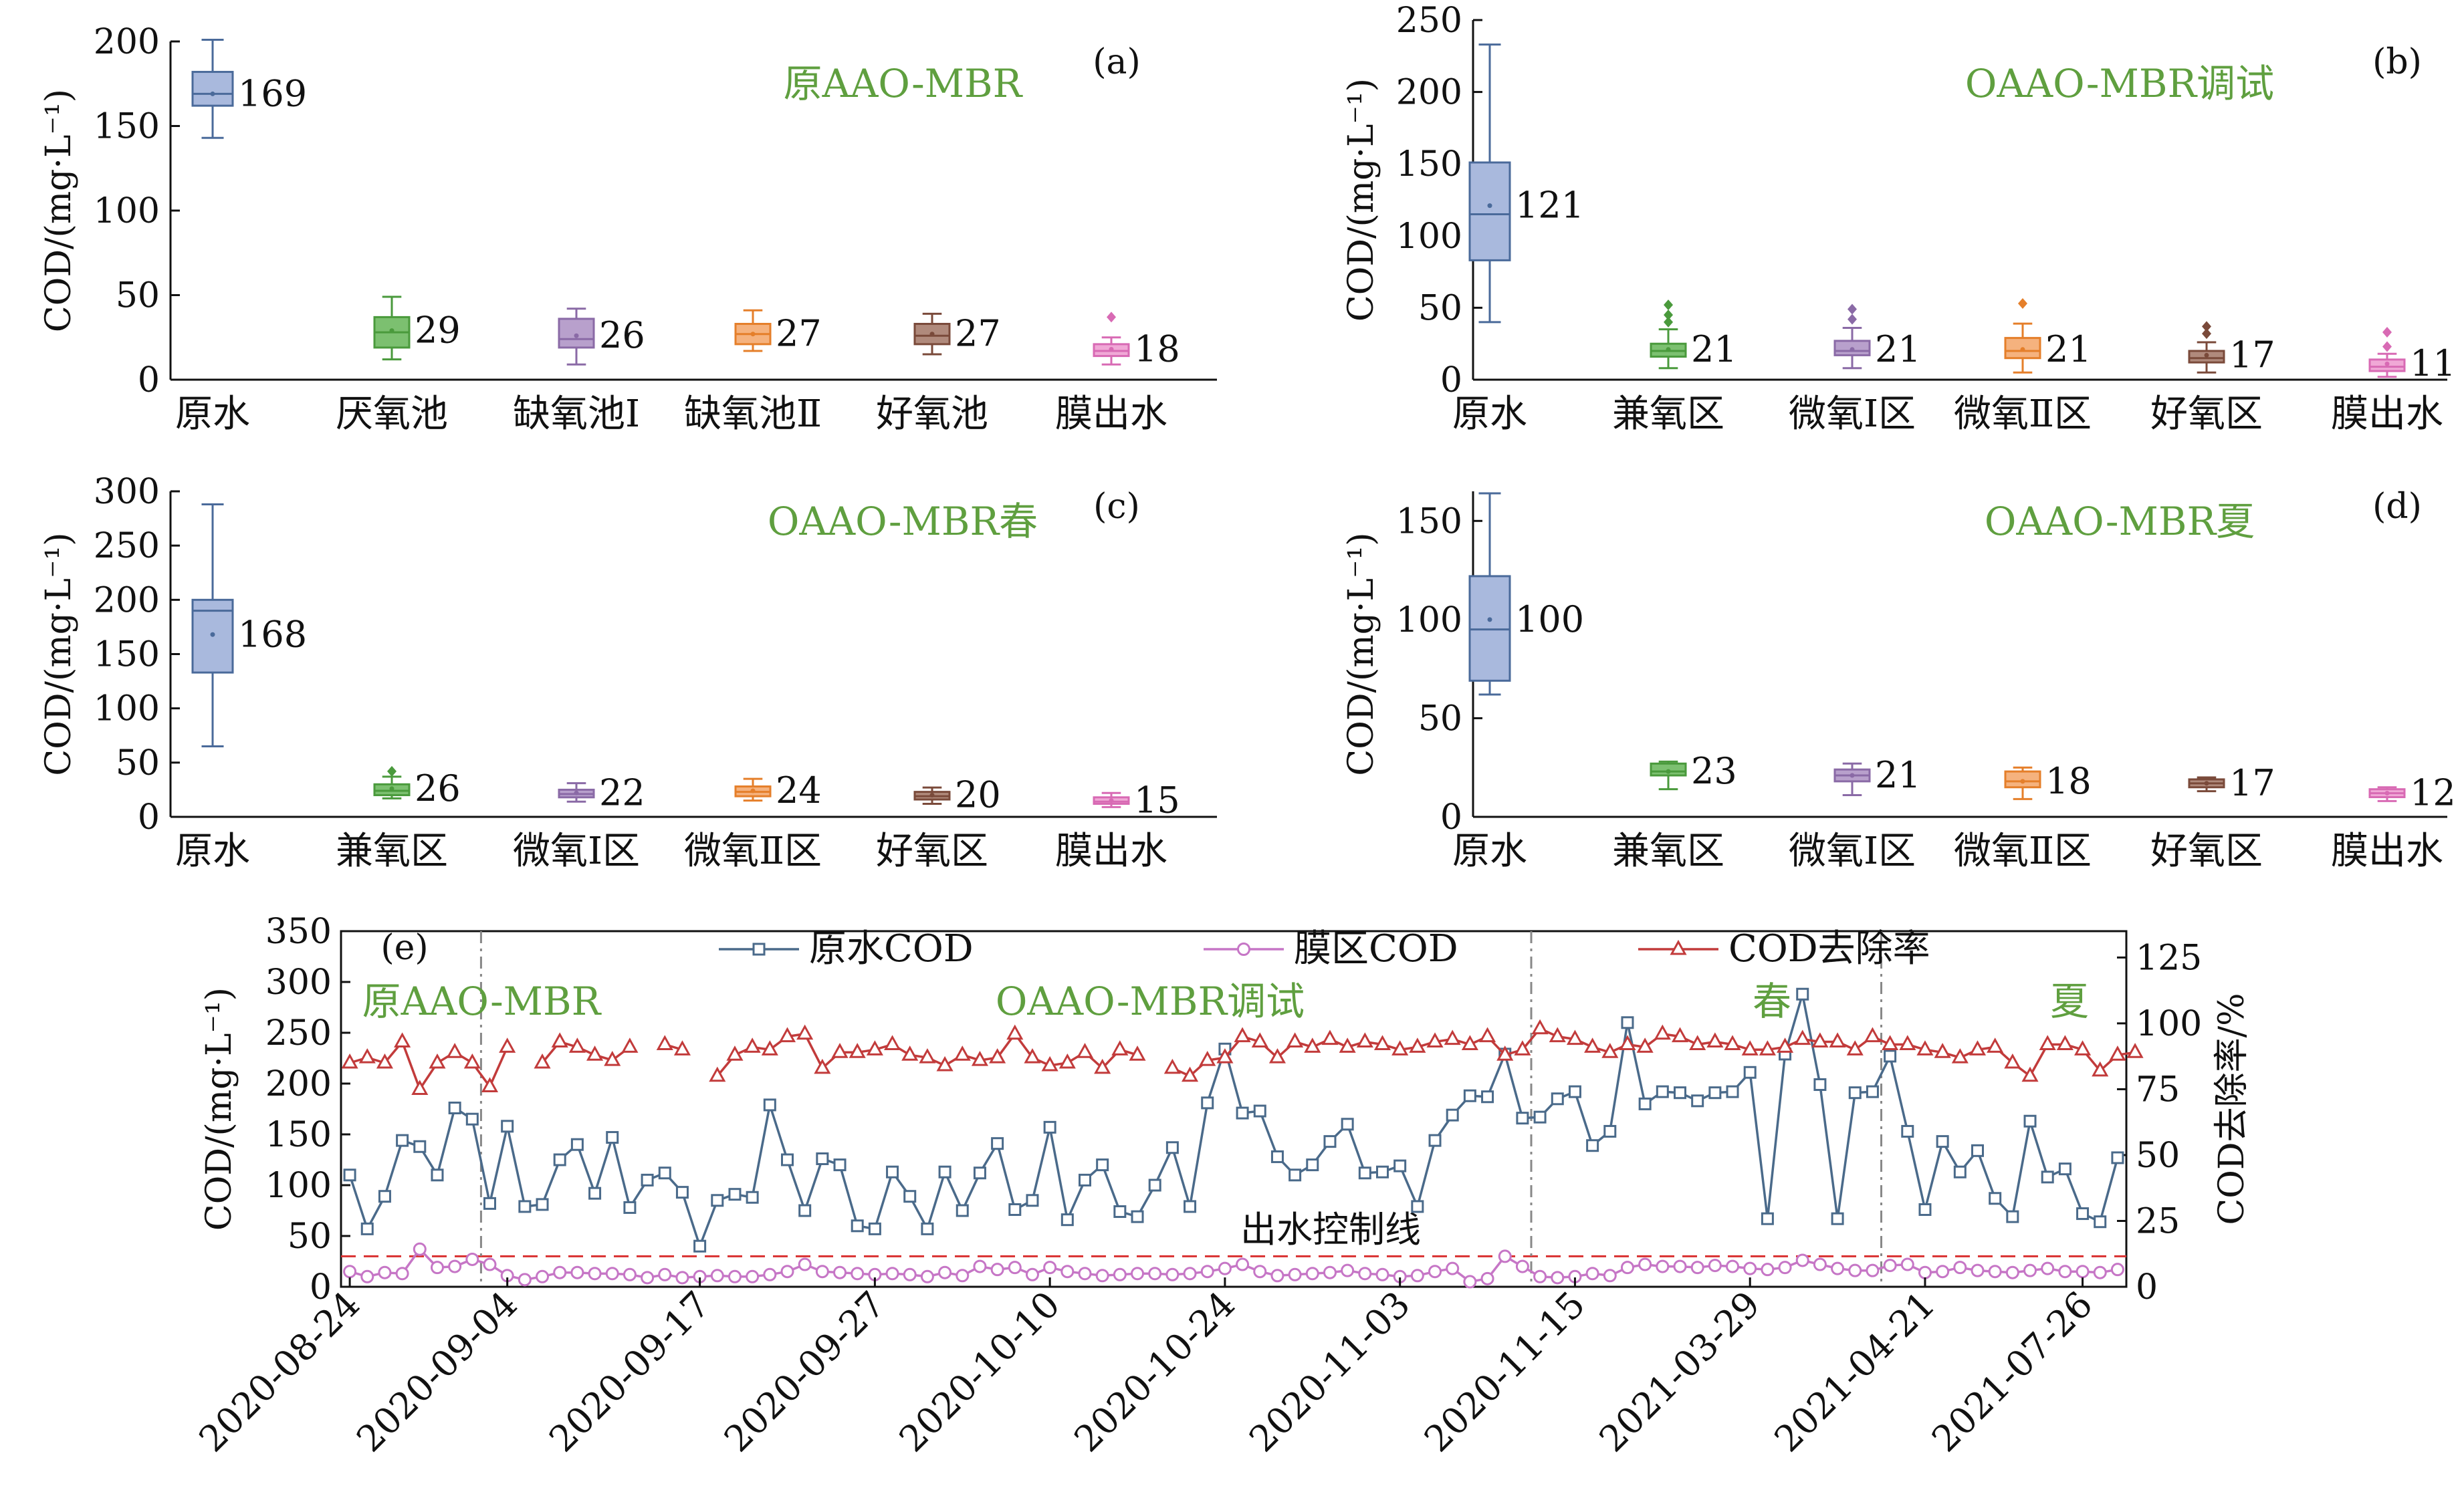 This screenshot has width=2464, height=1492. What do you see at coordinates (1157, 349) in the screenshot?
I see `mean-label: 18` at bounding box center [1157, 349].